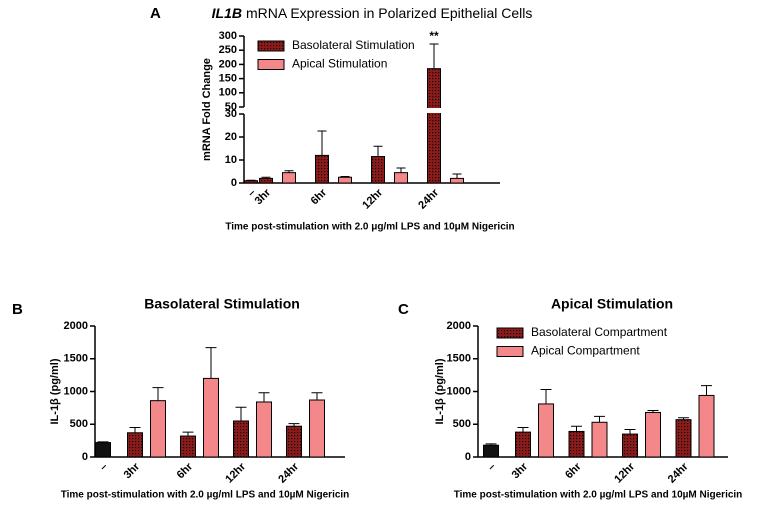 The height and width of the screenshot is (508, 765). What do you see at coordinates (17, 309) in the screenshot?
I see `panel-label: B` at bounding box center [17, 309].